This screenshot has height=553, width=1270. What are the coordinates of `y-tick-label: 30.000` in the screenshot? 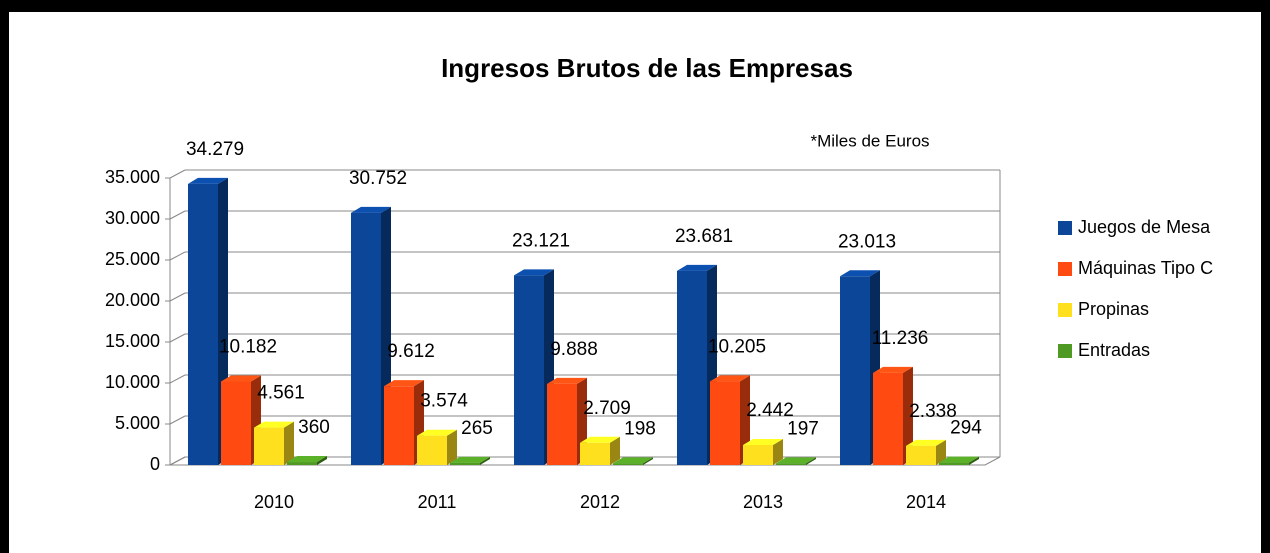 It's located at (132, 218).